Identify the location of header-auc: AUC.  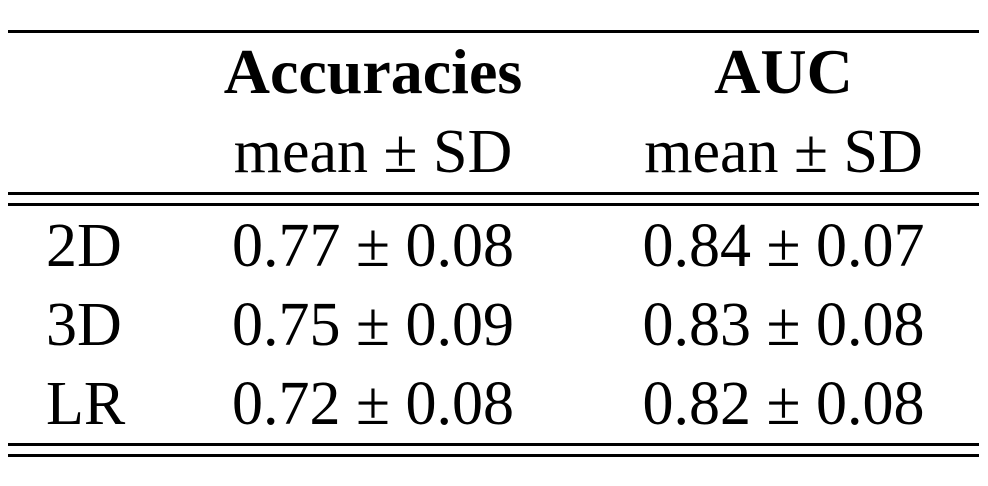
(783, 71).